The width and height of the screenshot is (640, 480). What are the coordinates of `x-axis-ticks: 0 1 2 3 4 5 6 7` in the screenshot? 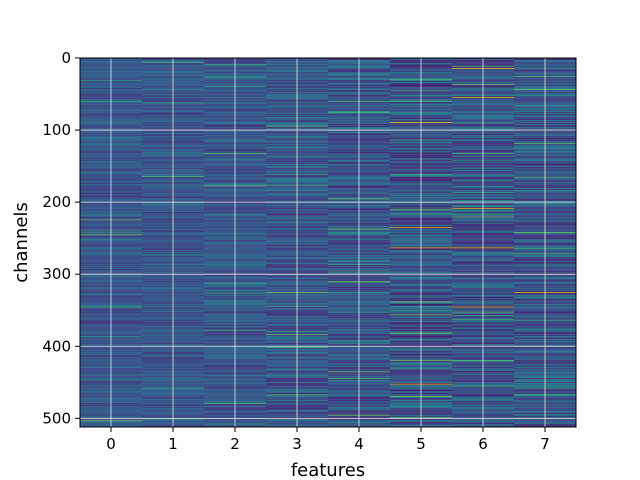 It's located at (328, 440).